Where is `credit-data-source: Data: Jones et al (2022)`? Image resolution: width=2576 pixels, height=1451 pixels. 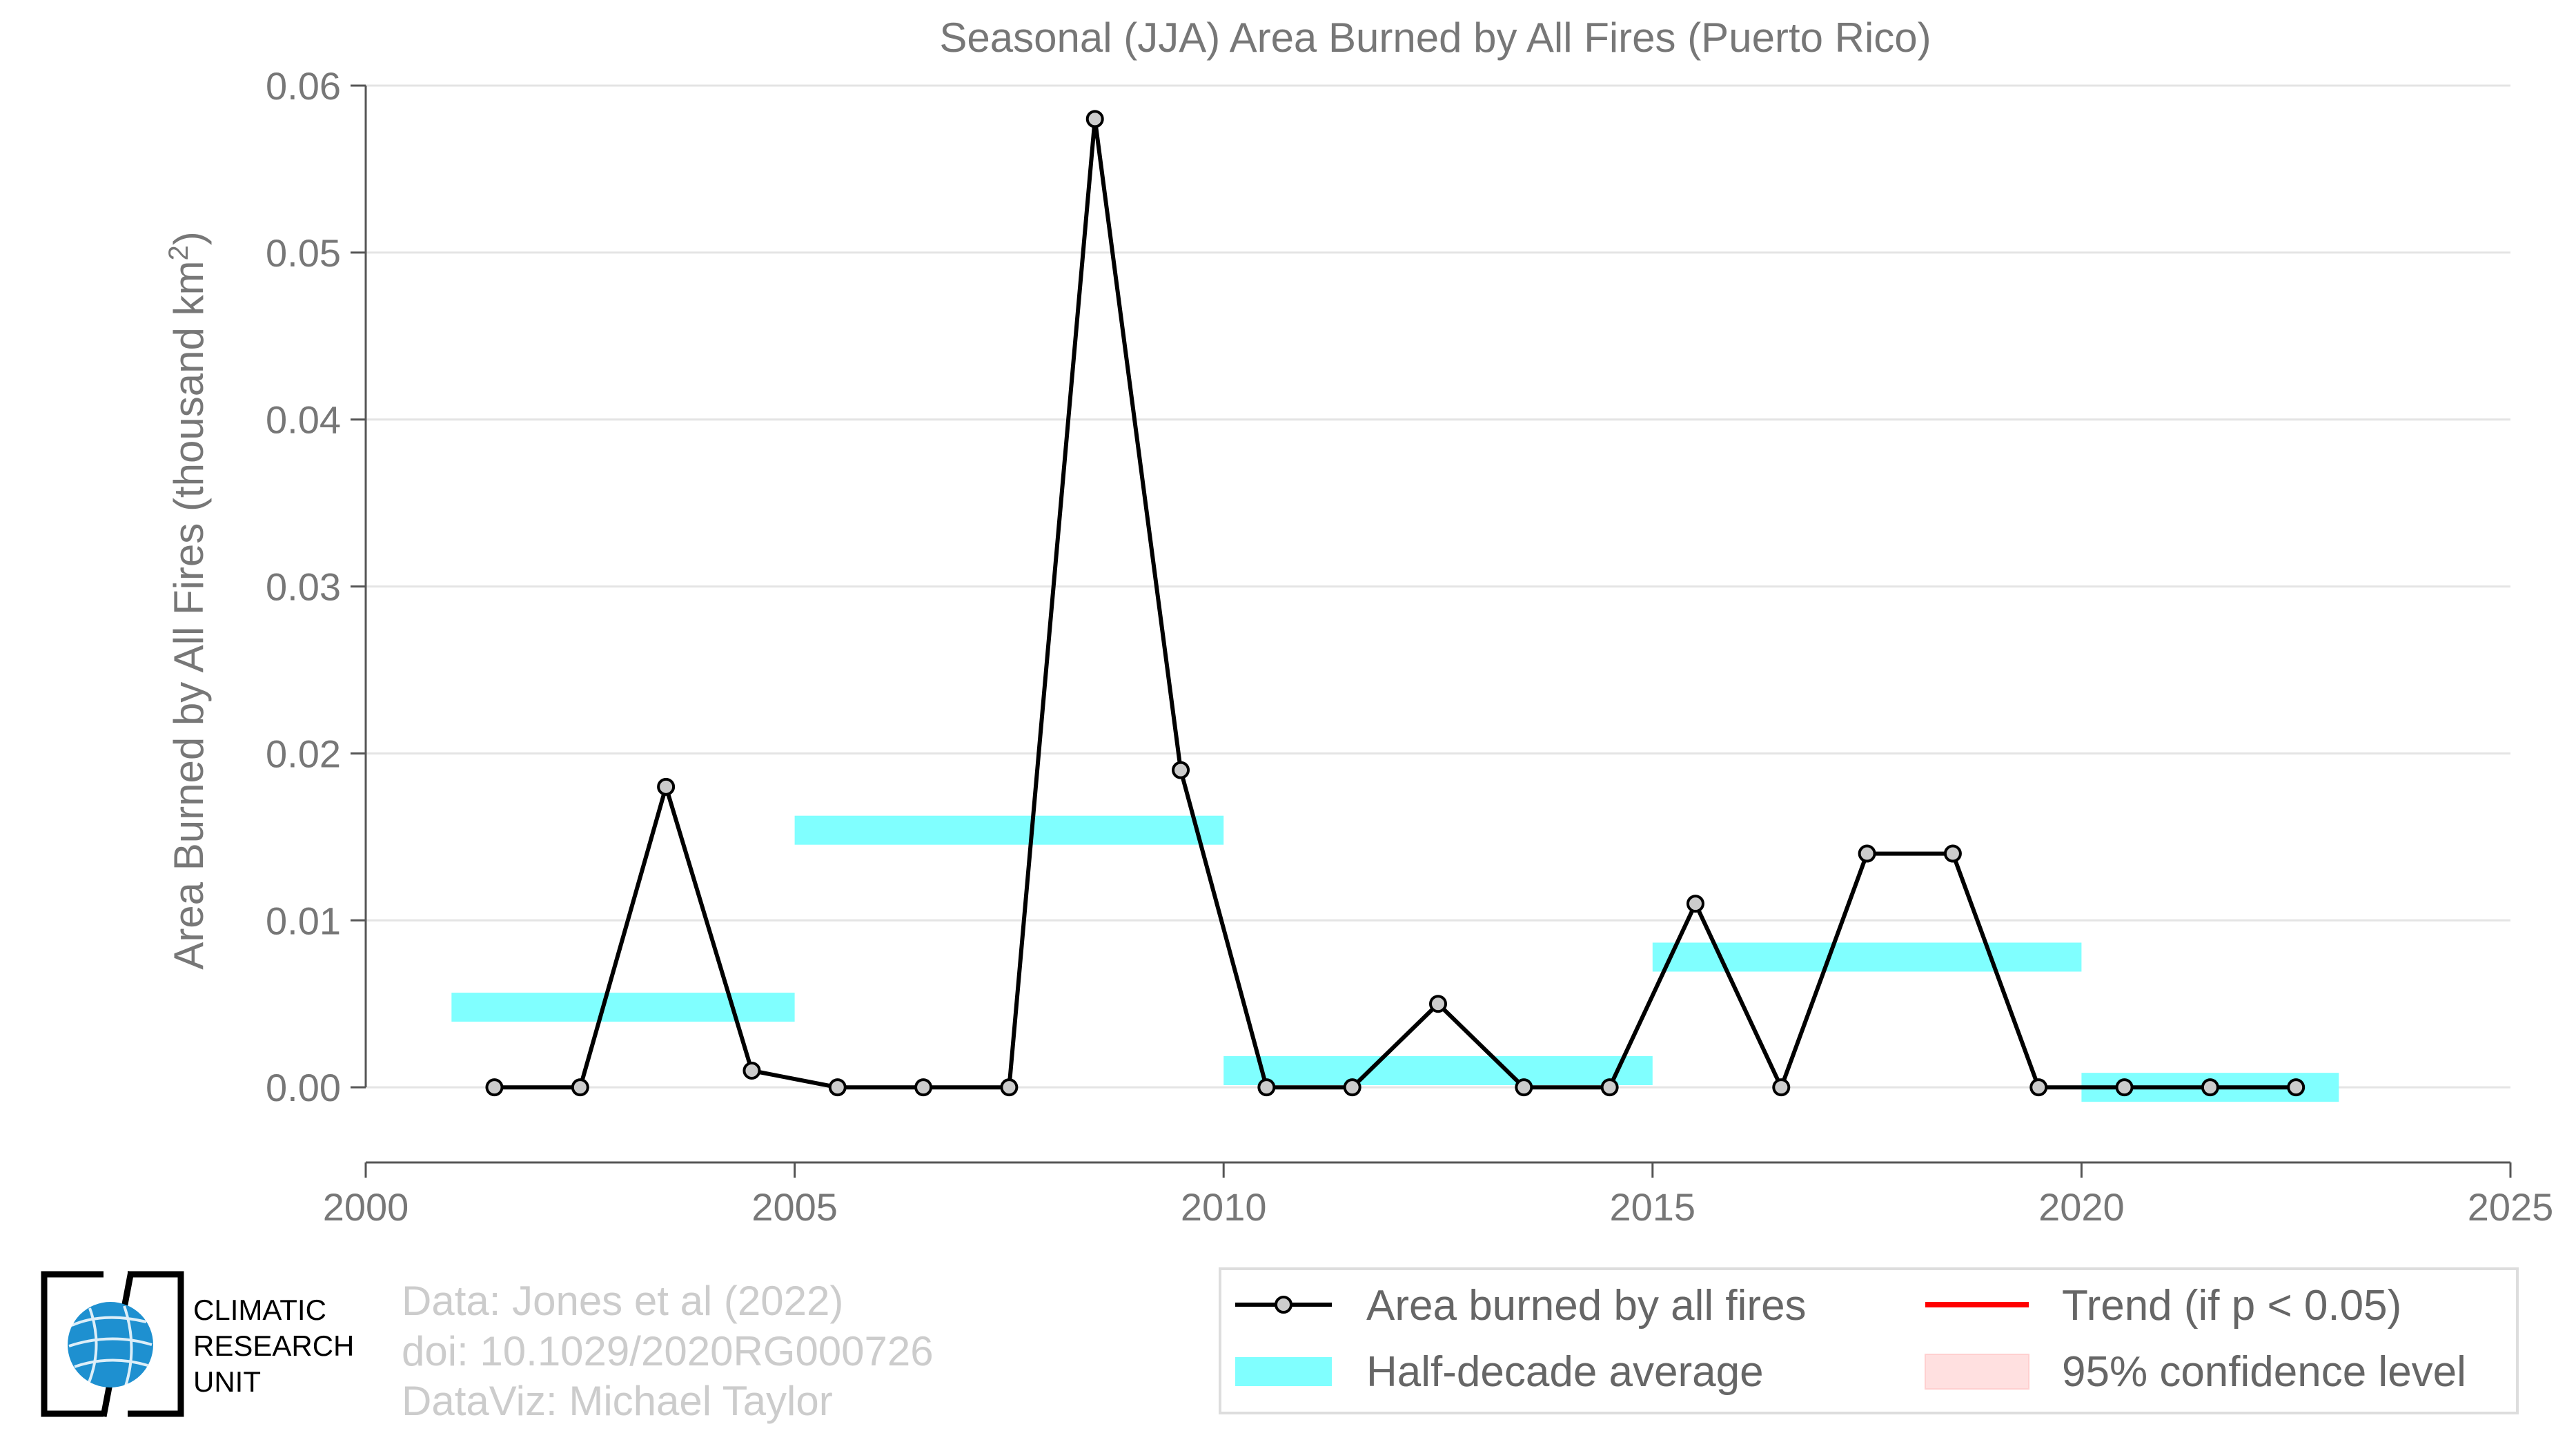 credit-data-source: Data: Jones et al (2022) is located at coordinates (622, 1301).